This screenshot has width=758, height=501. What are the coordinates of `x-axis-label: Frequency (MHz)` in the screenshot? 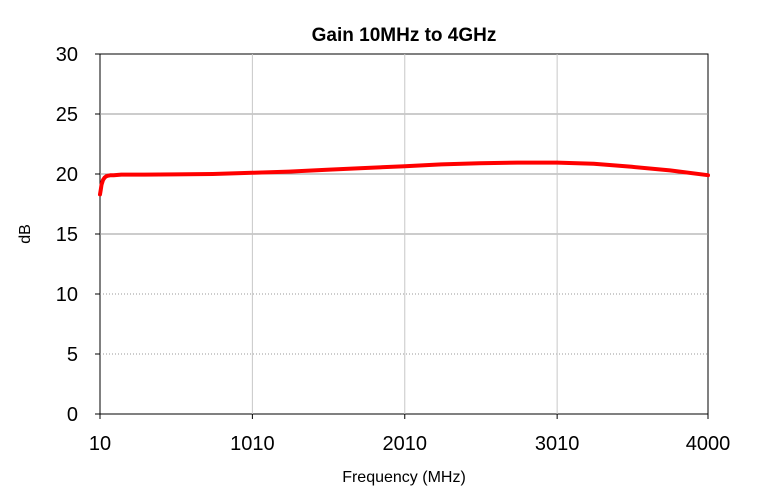 It's located at (404, 477).